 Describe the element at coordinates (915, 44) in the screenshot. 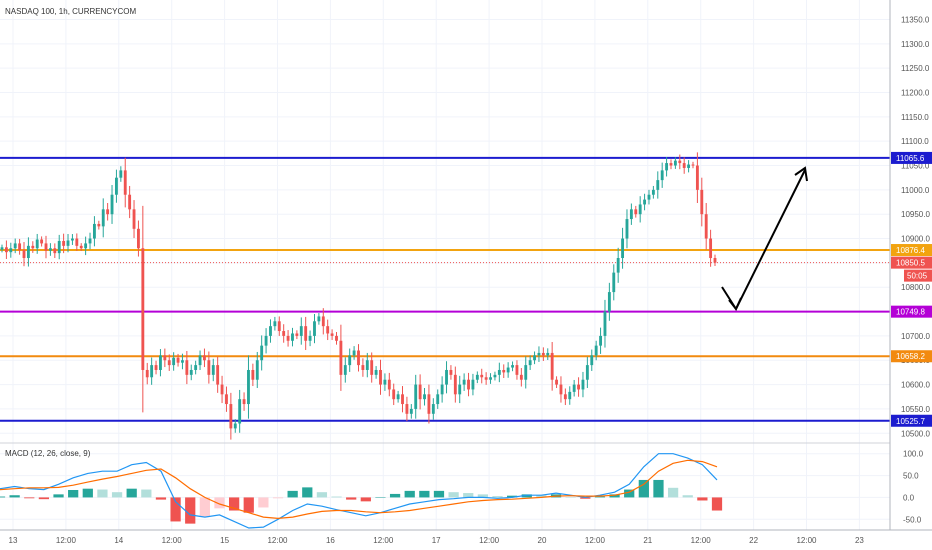

I see `price-tick-label: 11300.0` at that location.